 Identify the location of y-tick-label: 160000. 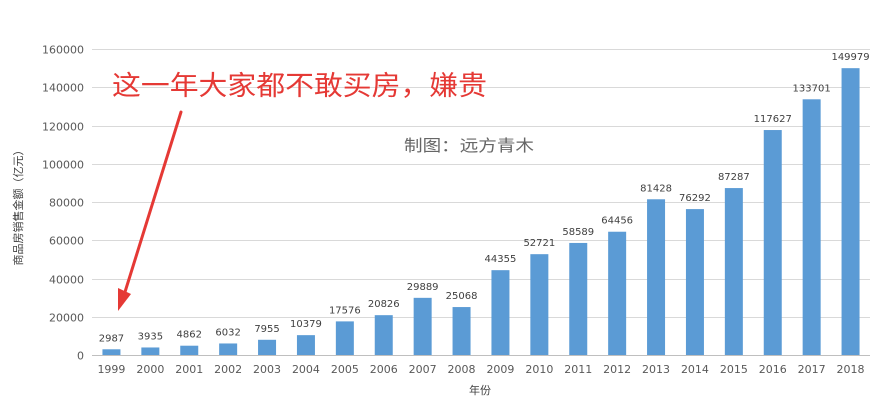
(63, 50).